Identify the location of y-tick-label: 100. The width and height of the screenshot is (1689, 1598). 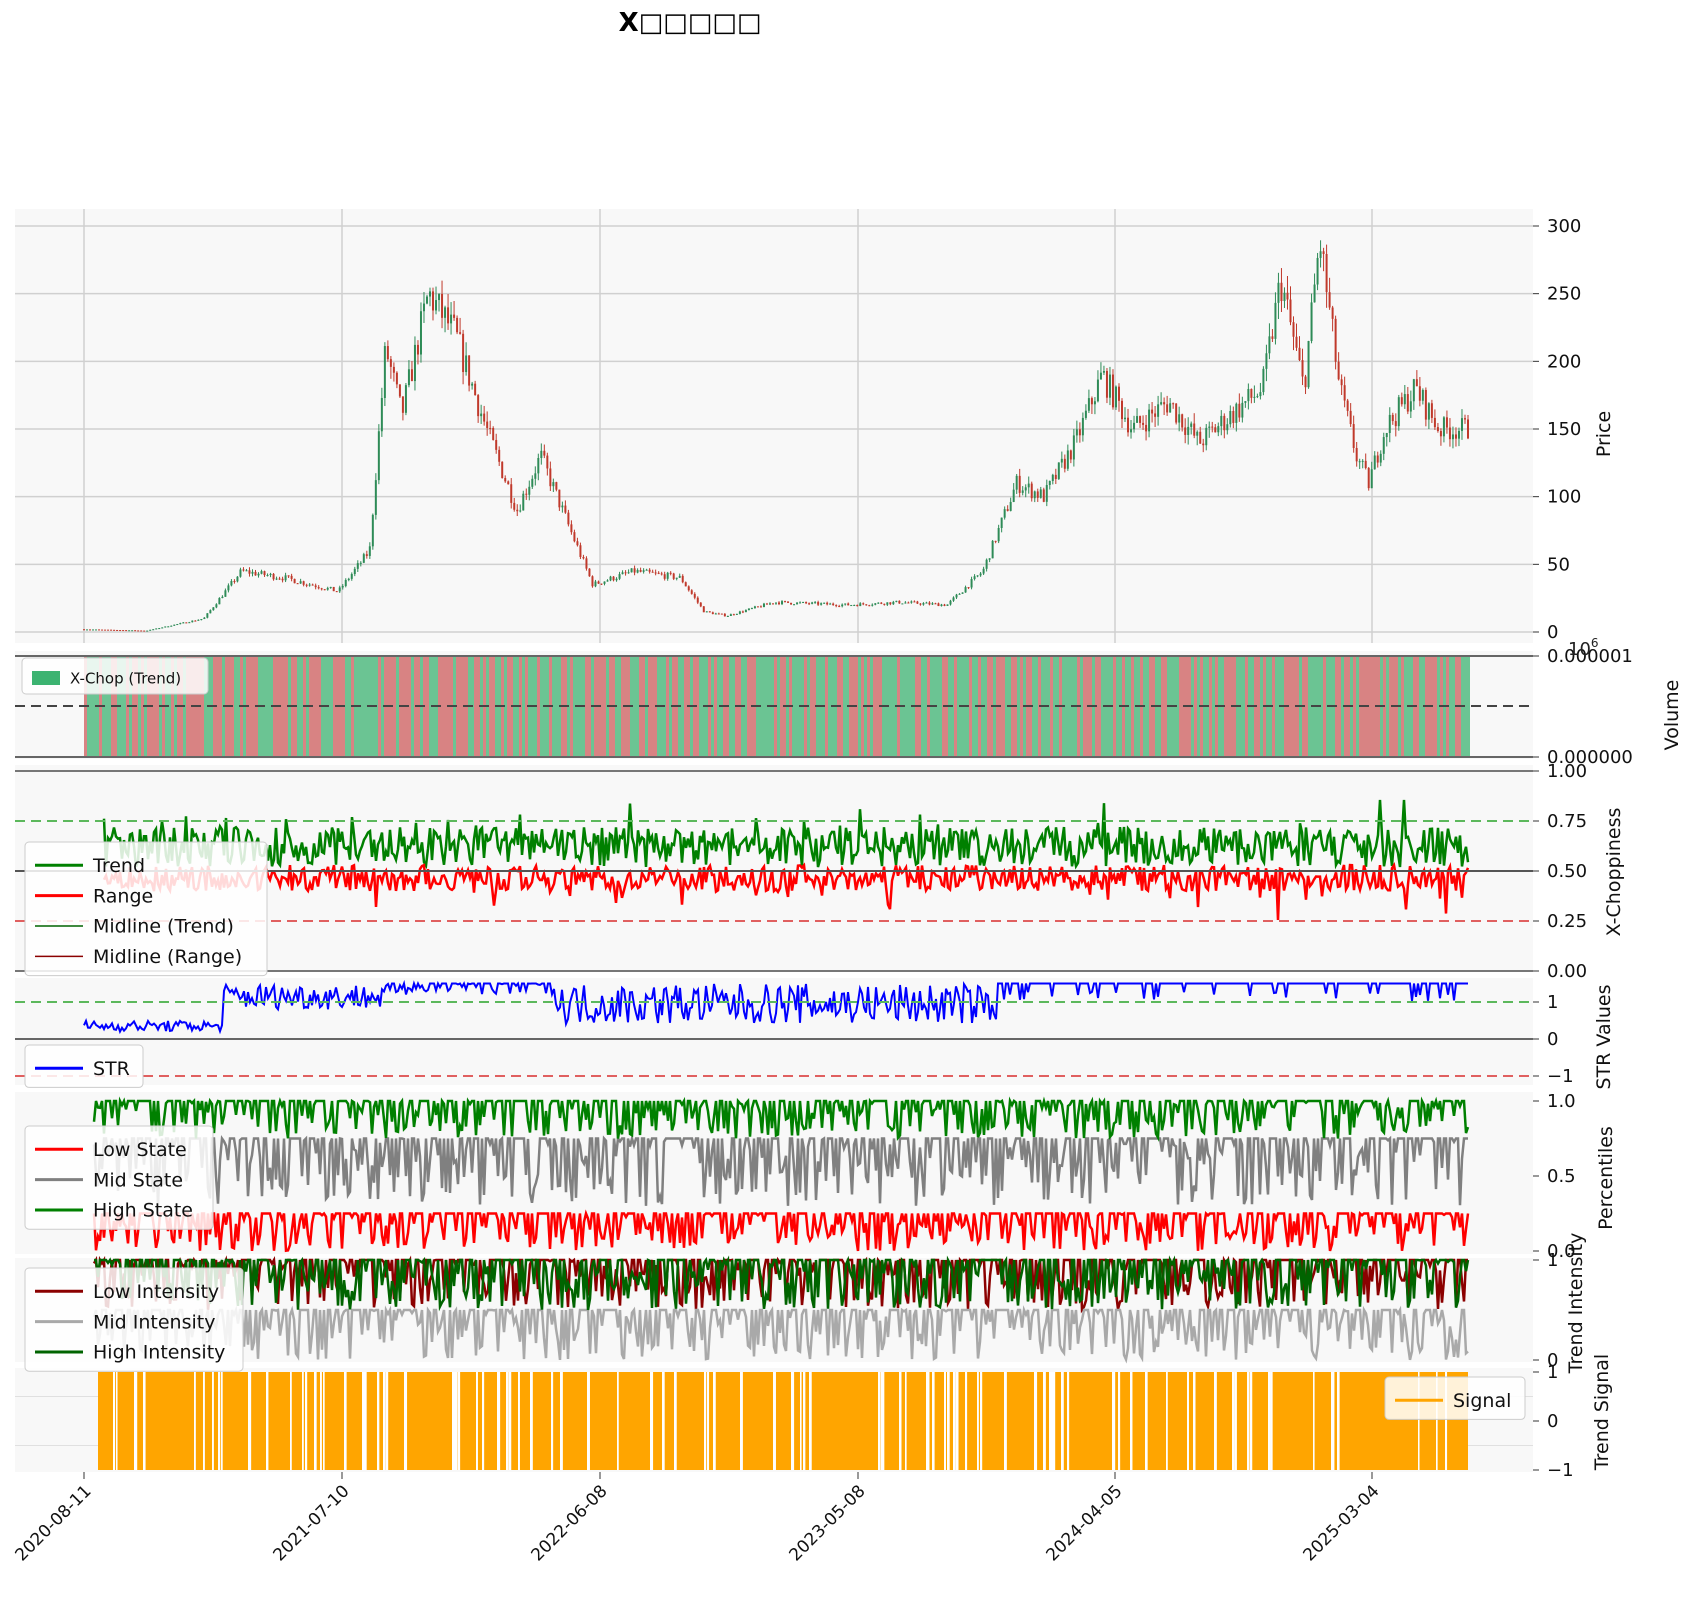
(1564, 497).